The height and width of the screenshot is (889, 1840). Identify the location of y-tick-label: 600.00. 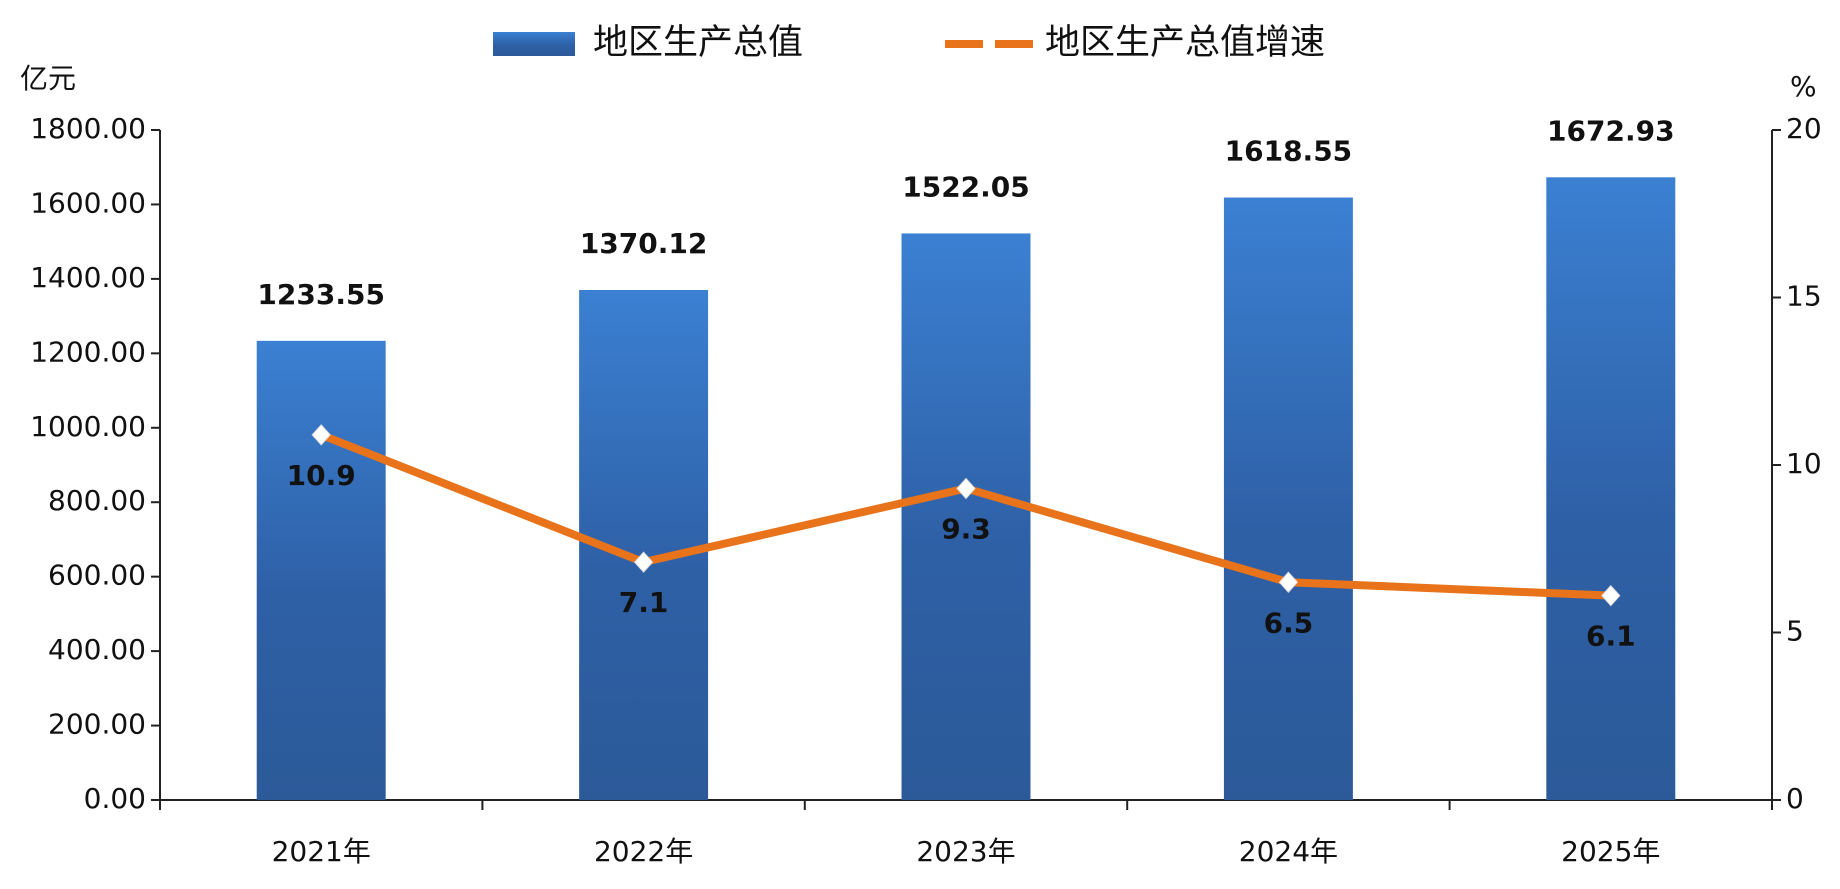
(97, 575).